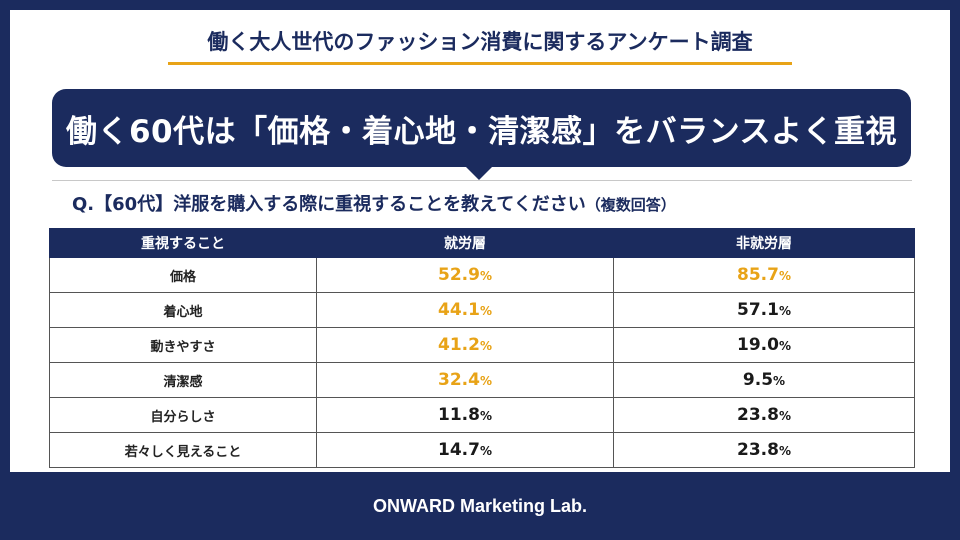  Describe the element at coordinates (480, 63) in the screenshot. I see `title-underline` at that location.